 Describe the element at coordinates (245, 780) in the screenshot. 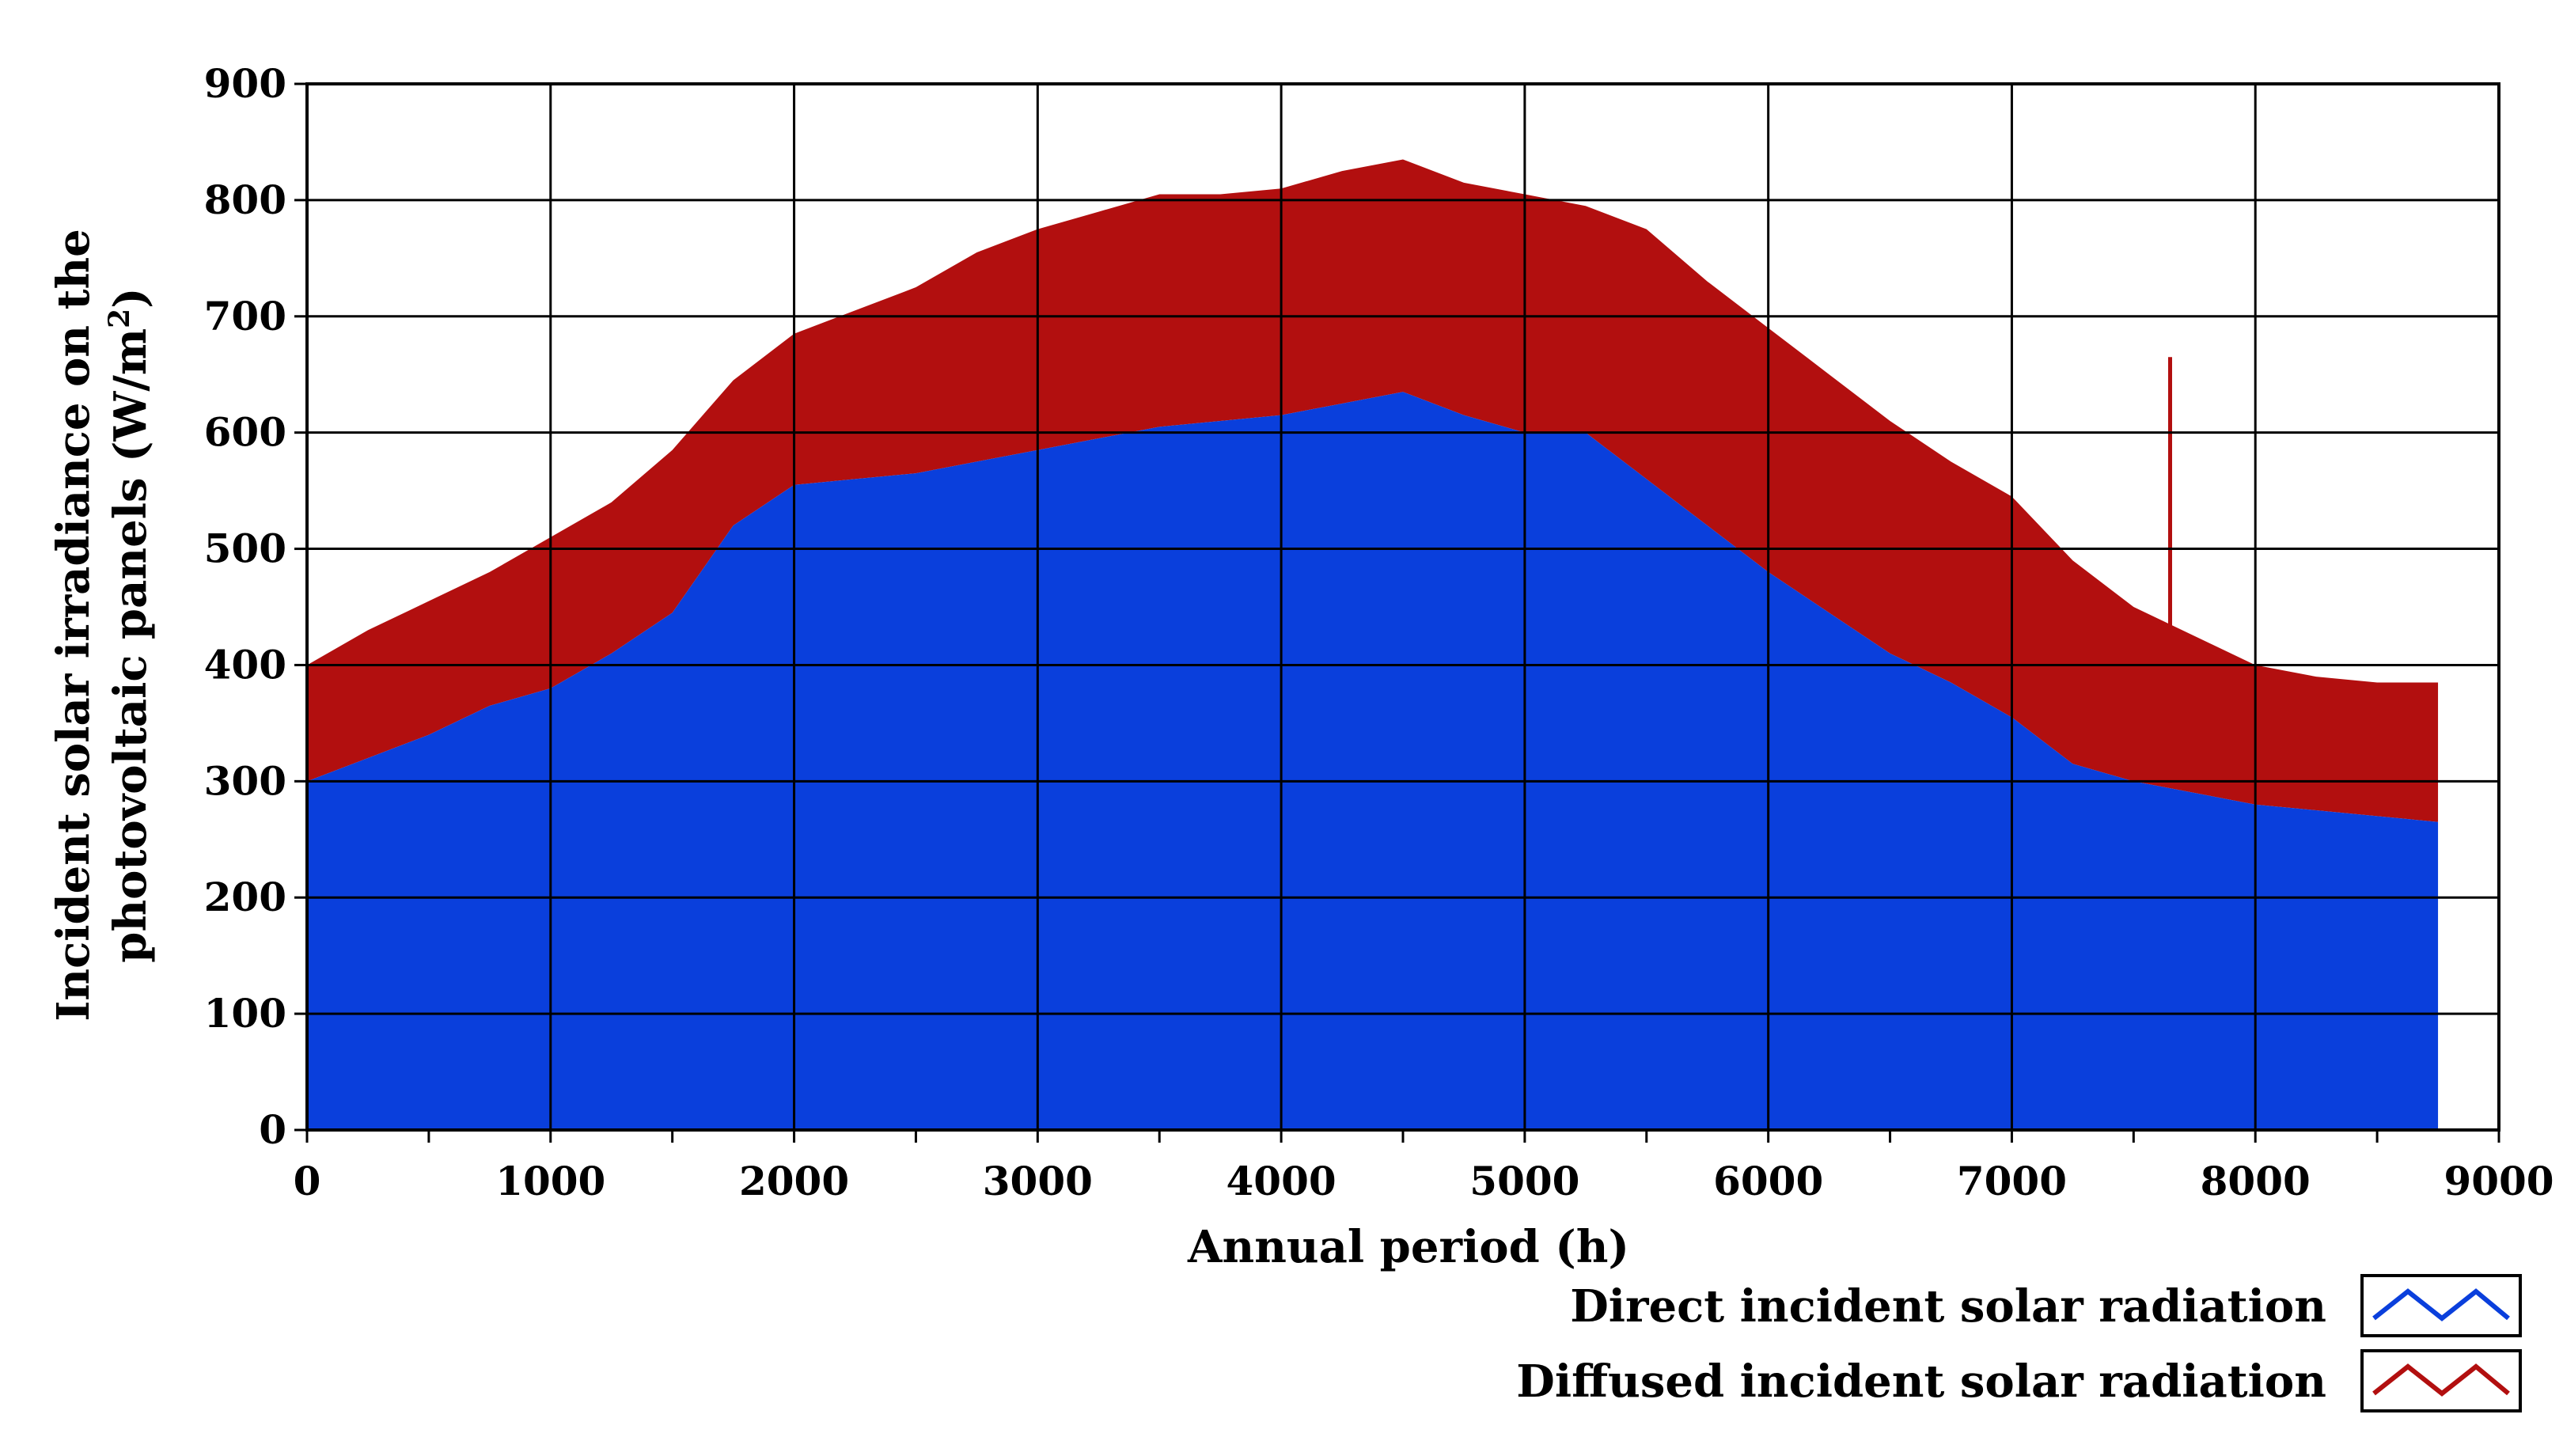

I see `y-tick-label: 300` at that location.